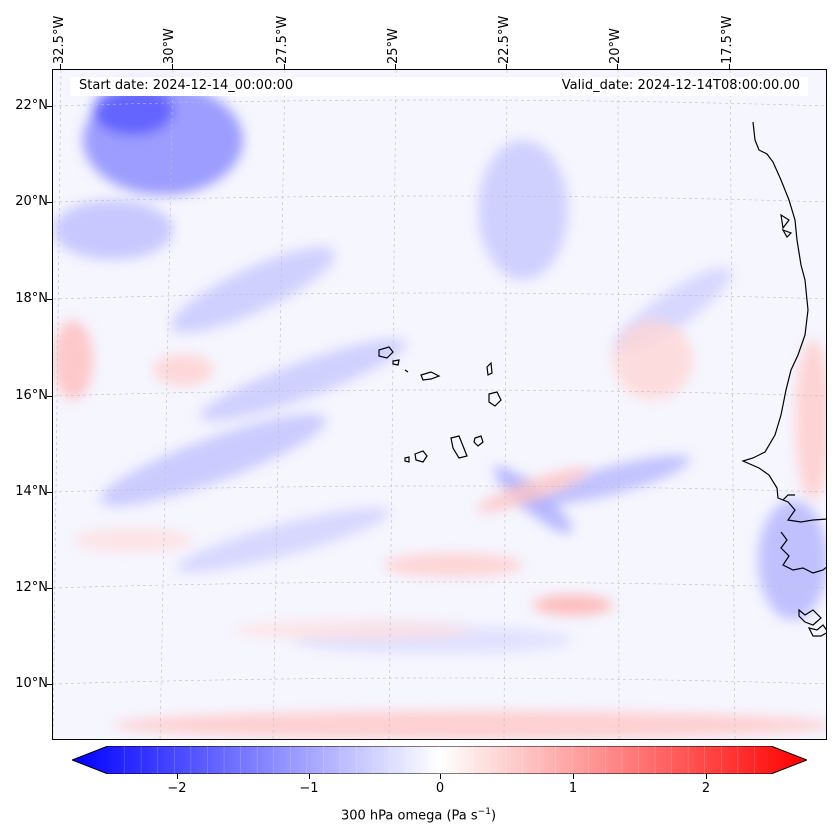 This screenshot has width=837, height=839. Describe the element at coordinates (613, 480) in the screenshot. I see `ascent-band-e` at that location.